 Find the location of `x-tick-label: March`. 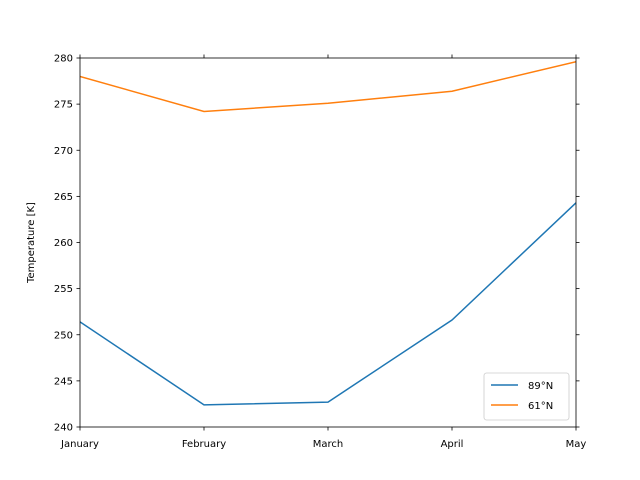

x-tick-label: March is located at coordinates (328, 444).